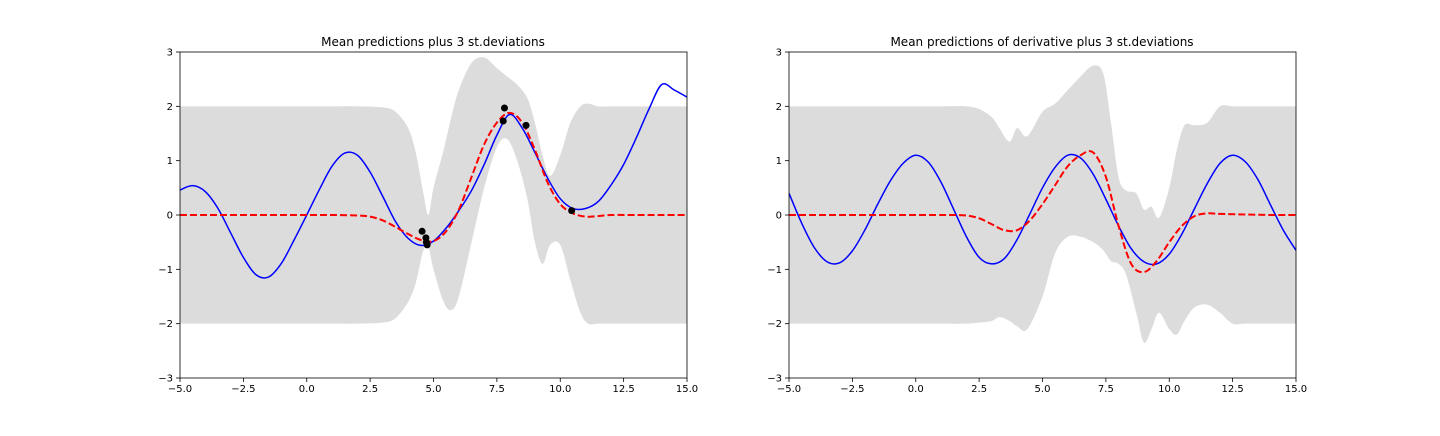  Describe the element at coordinates (1232, 389) in the screenshot. I see `right-x-tick-label: 12.5` at that location.